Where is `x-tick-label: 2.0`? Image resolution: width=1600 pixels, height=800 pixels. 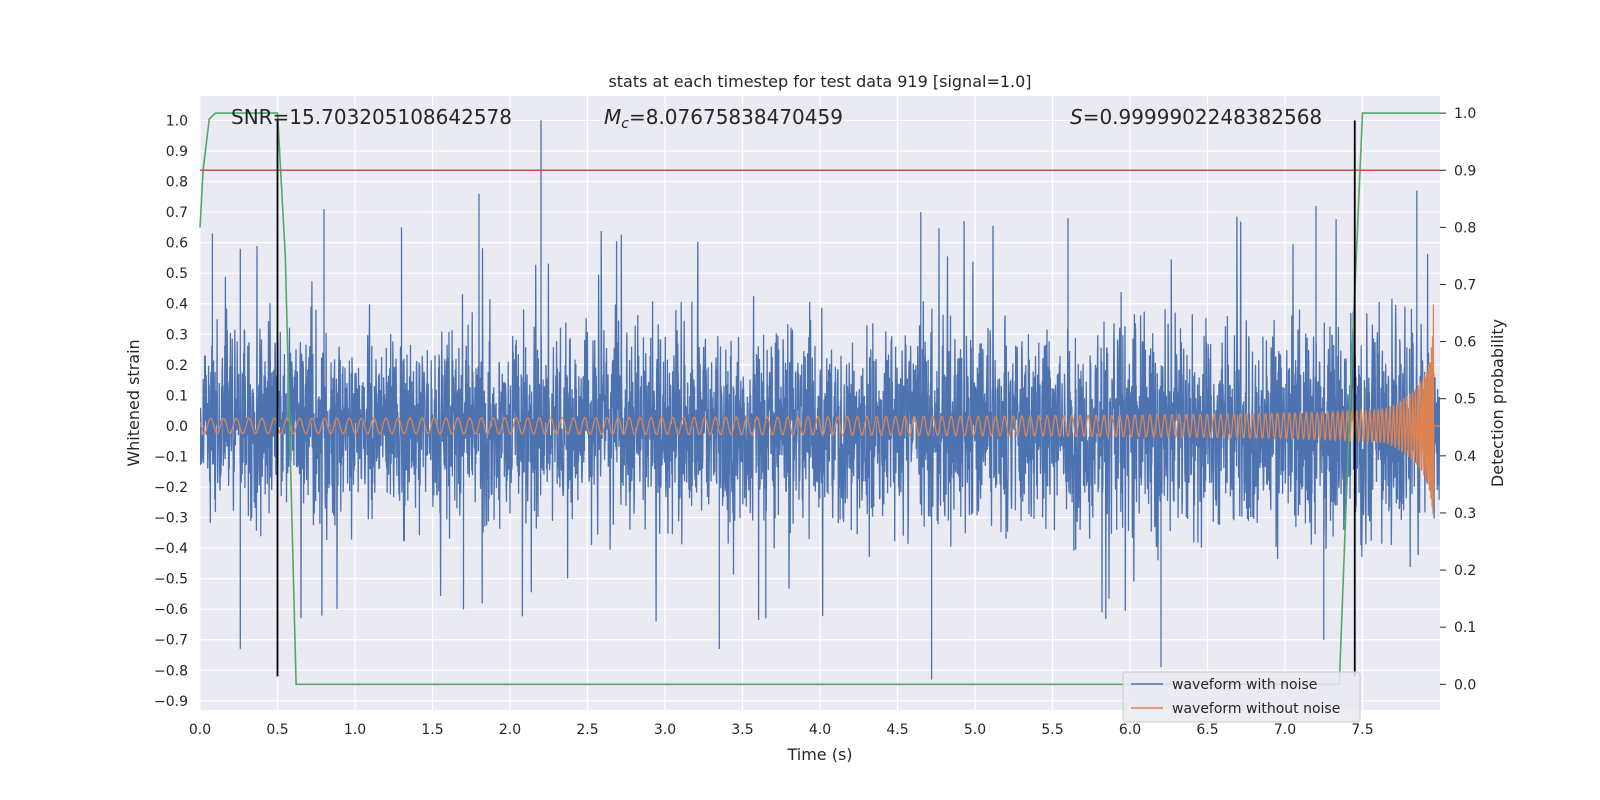
x-tick-label: 2.0 is located at coordinates (510, 730).